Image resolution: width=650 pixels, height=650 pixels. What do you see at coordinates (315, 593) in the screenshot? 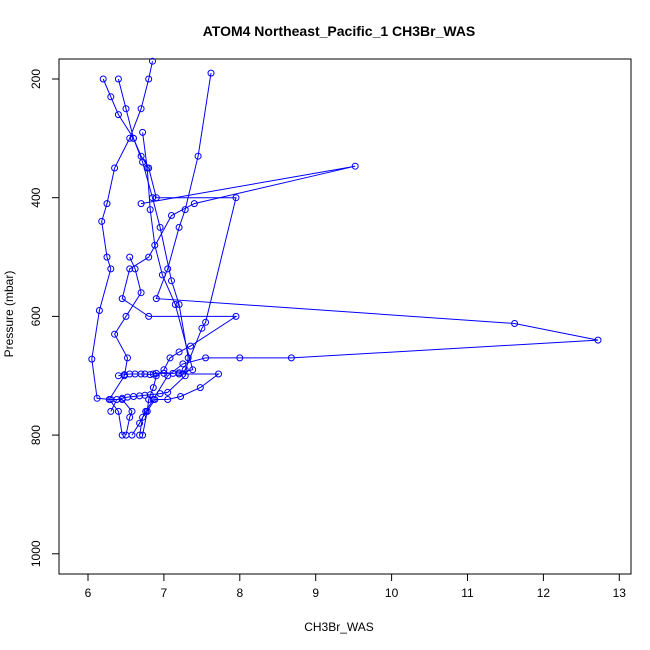
I see `x-tick-label: 9` at bounding box center [315, 593].